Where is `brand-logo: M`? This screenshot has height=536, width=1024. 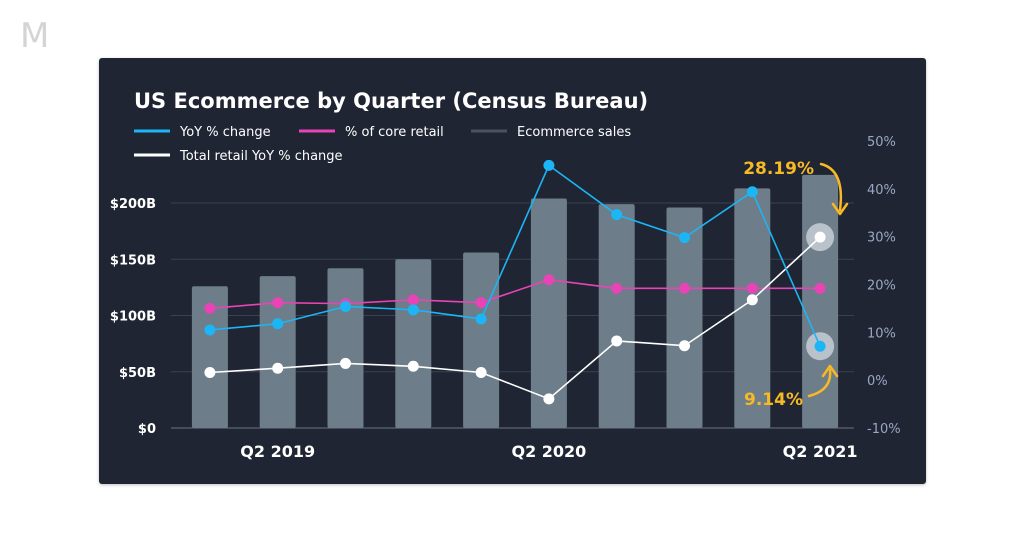
brand-logo: M is located at coordinates (35, 36).